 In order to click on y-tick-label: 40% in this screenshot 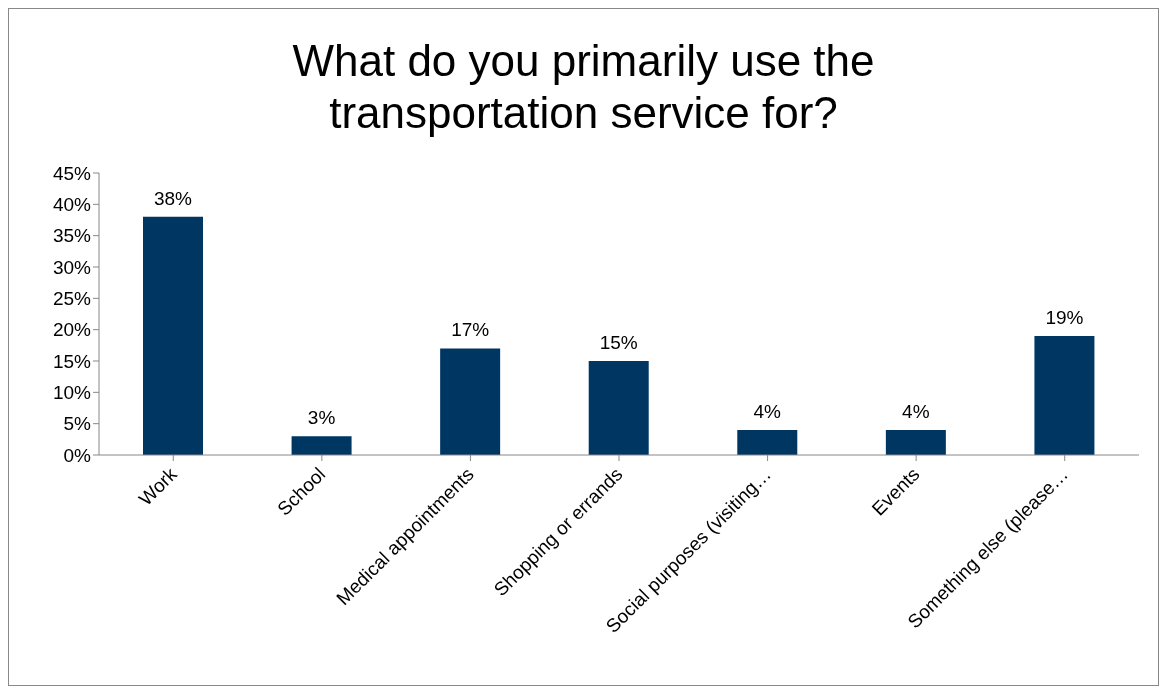, I will do `click(72, 205)`.